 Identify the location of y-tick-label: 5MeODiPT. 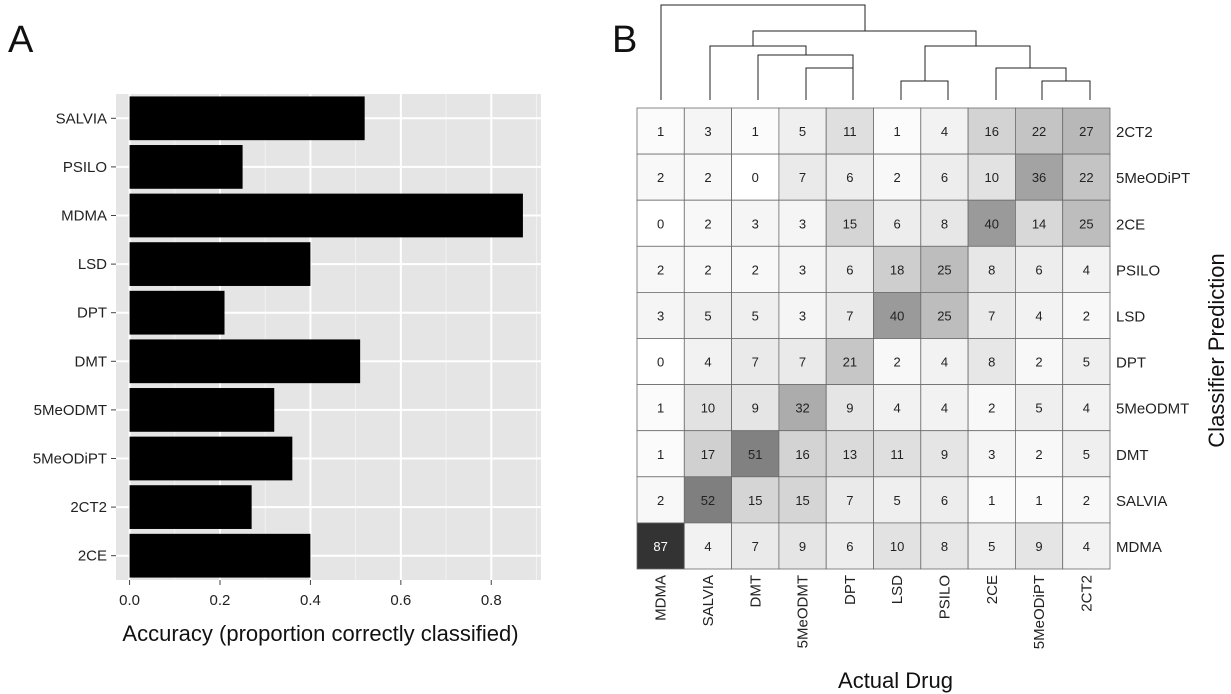
(70, 459).